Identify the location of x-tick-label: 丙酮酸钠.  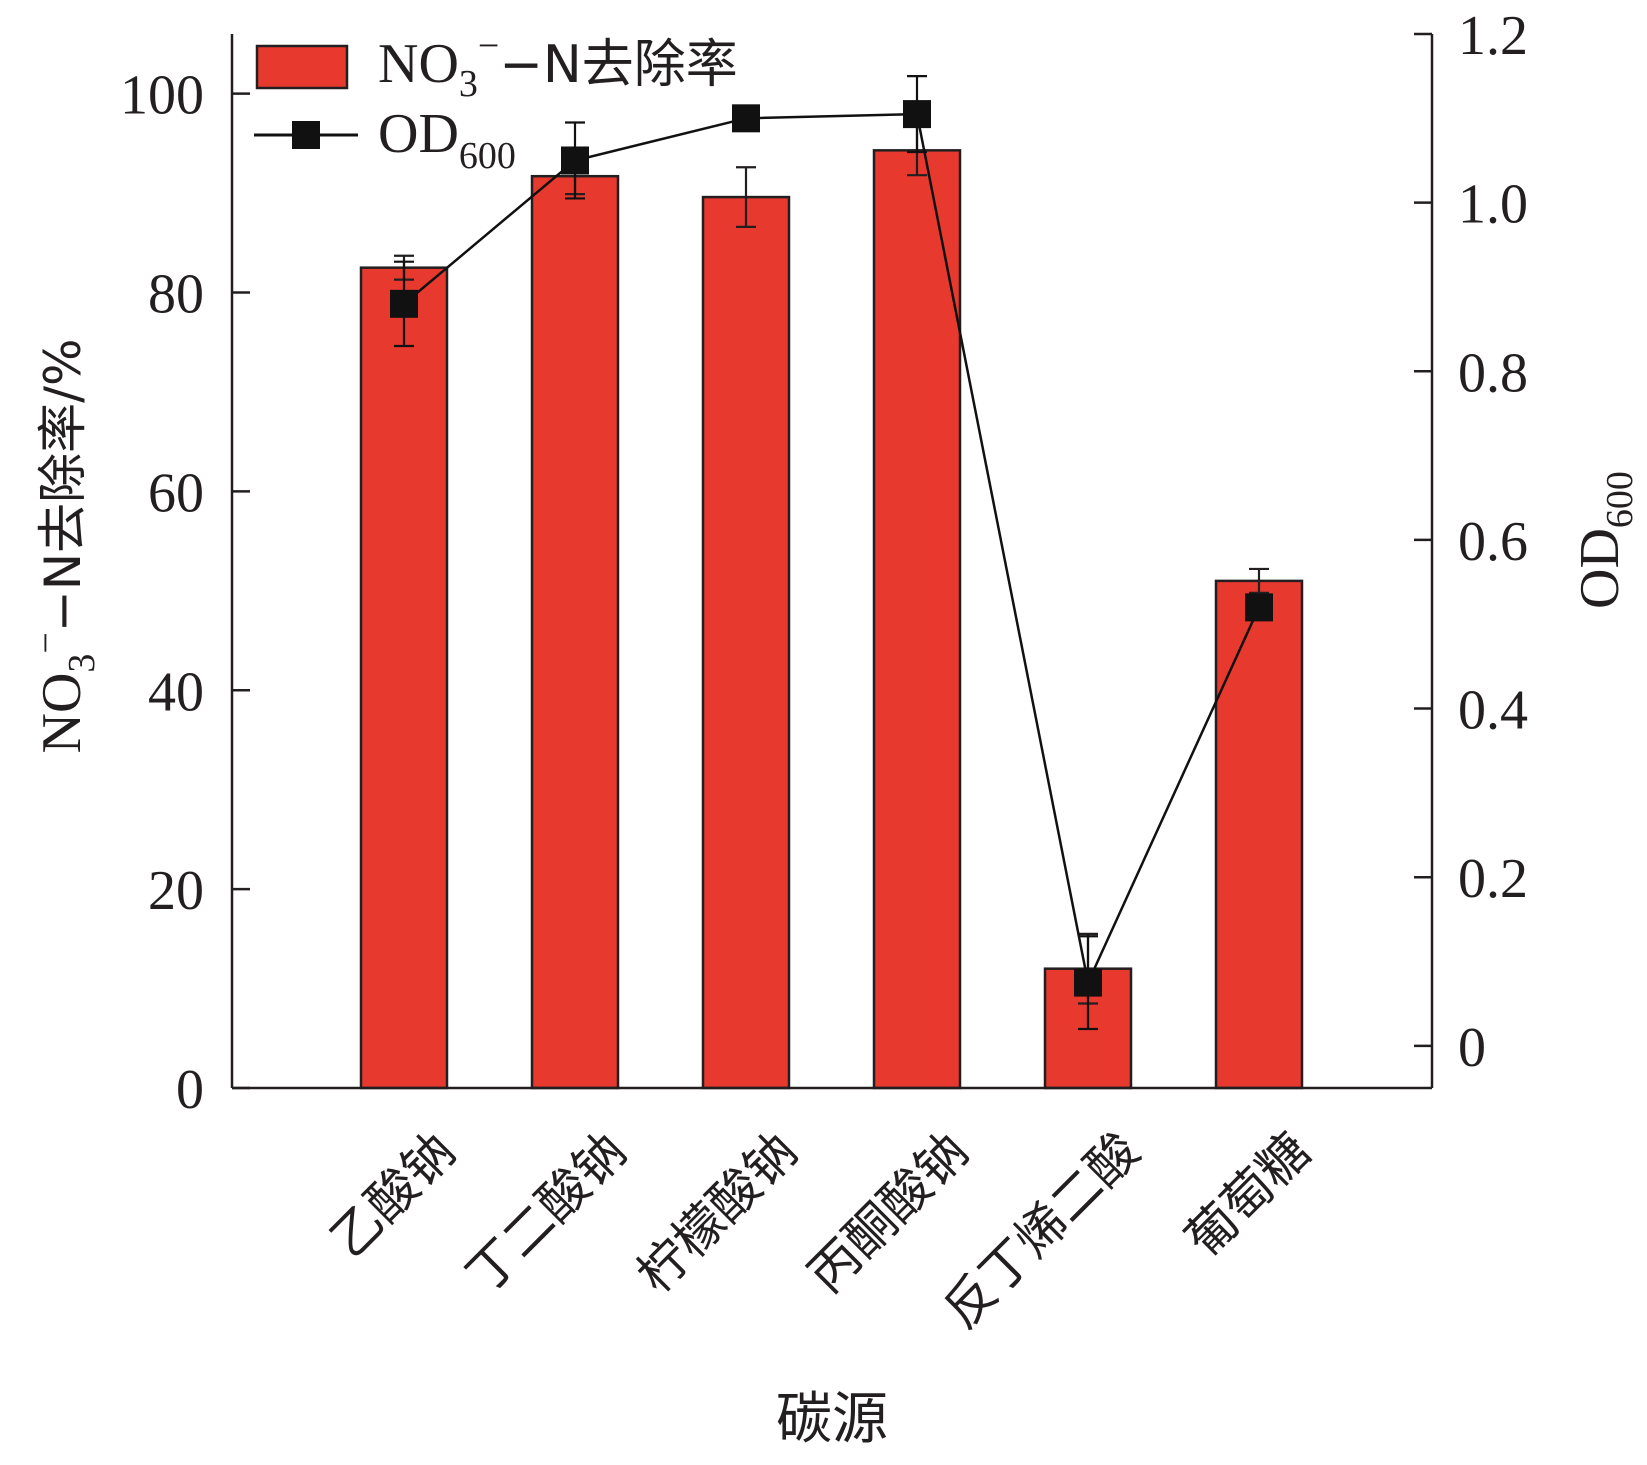
(888, 1212).